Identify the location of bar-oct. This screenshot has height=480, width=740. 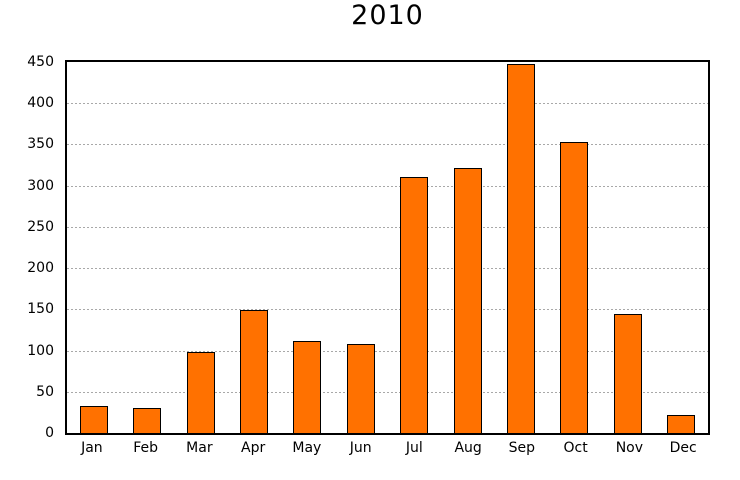
(574, 287).